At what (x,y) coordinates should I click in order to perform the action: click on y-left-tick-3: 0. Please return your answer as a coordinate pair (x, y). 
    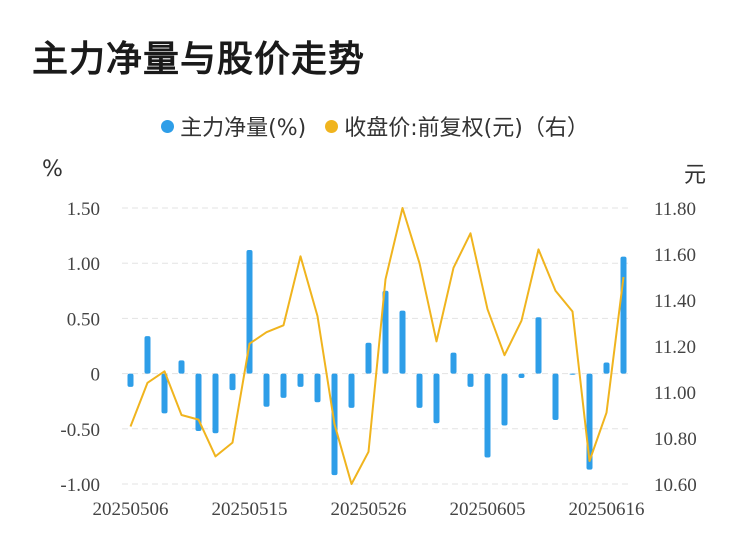
    Looking at the image, I should click on (96, 375).